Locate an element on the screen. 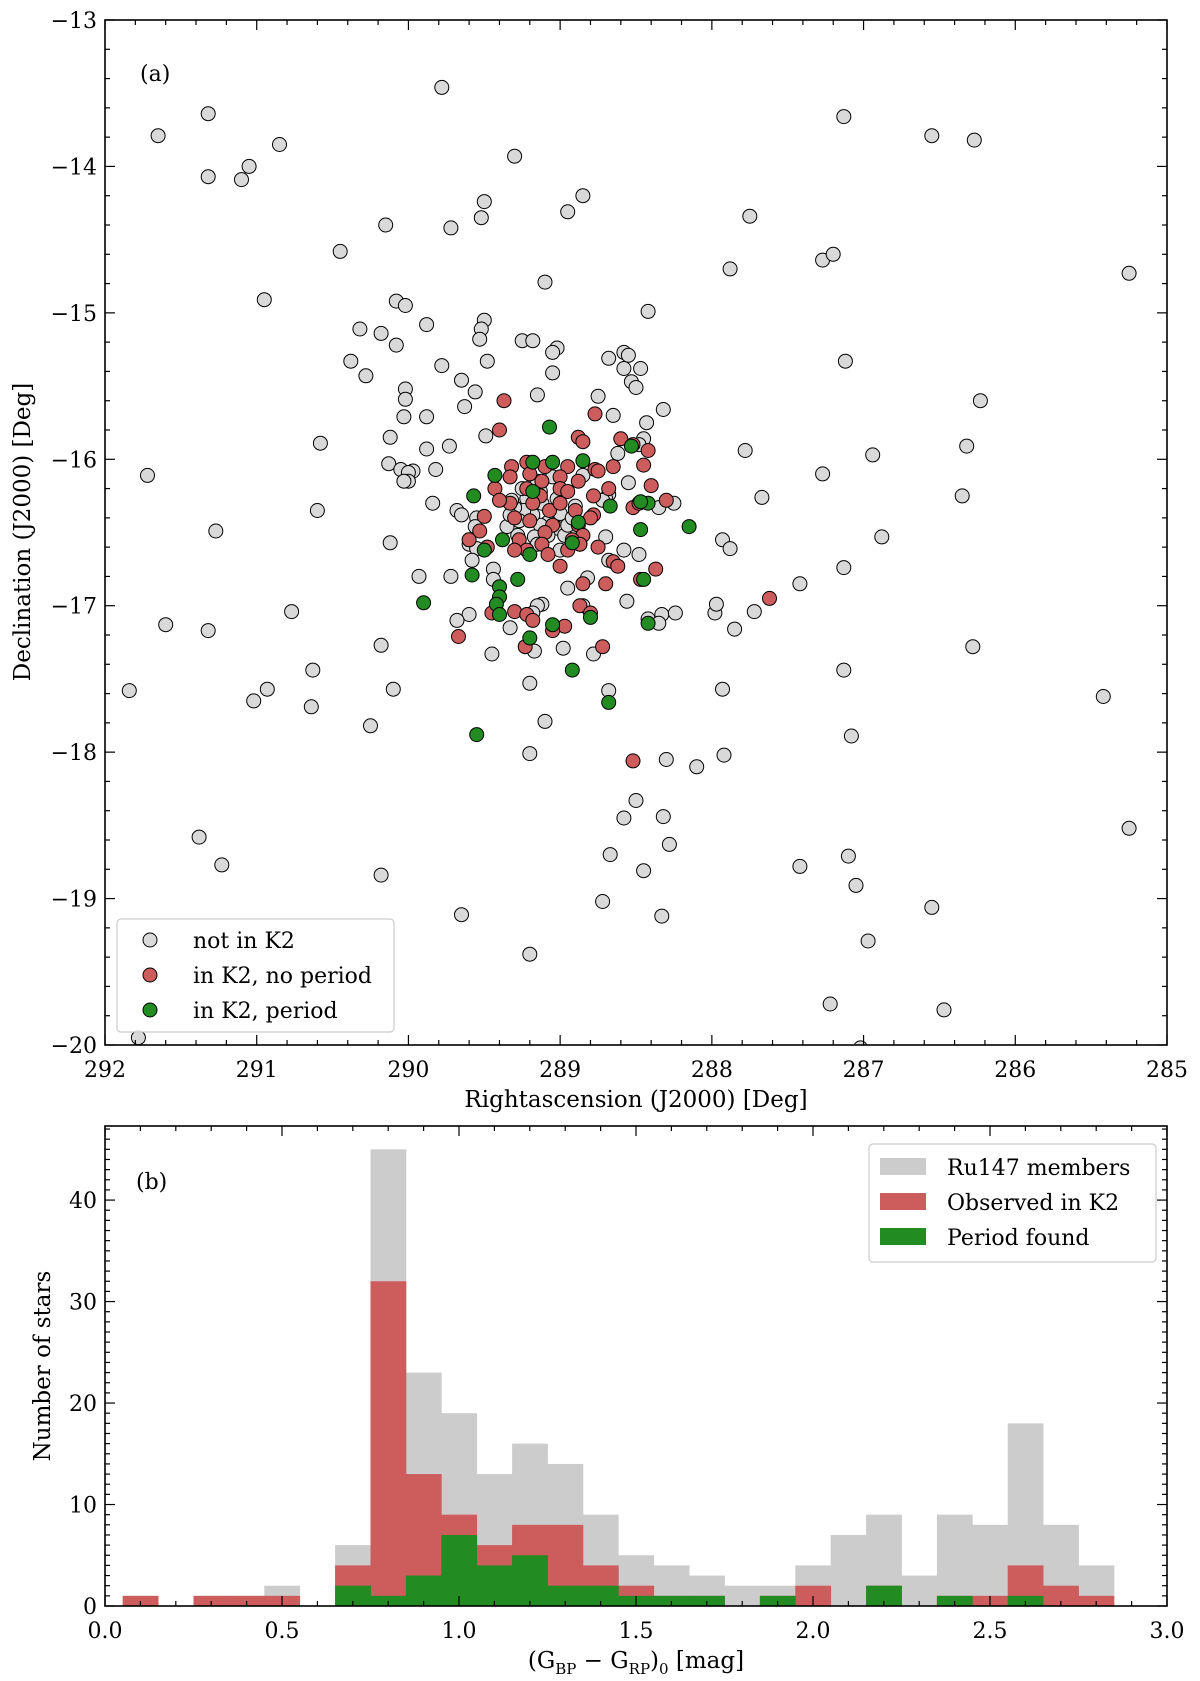 The height and width of the screenshot is (1681, 1200). x-tick-label: 292 is located at coordinates (105, 1070).